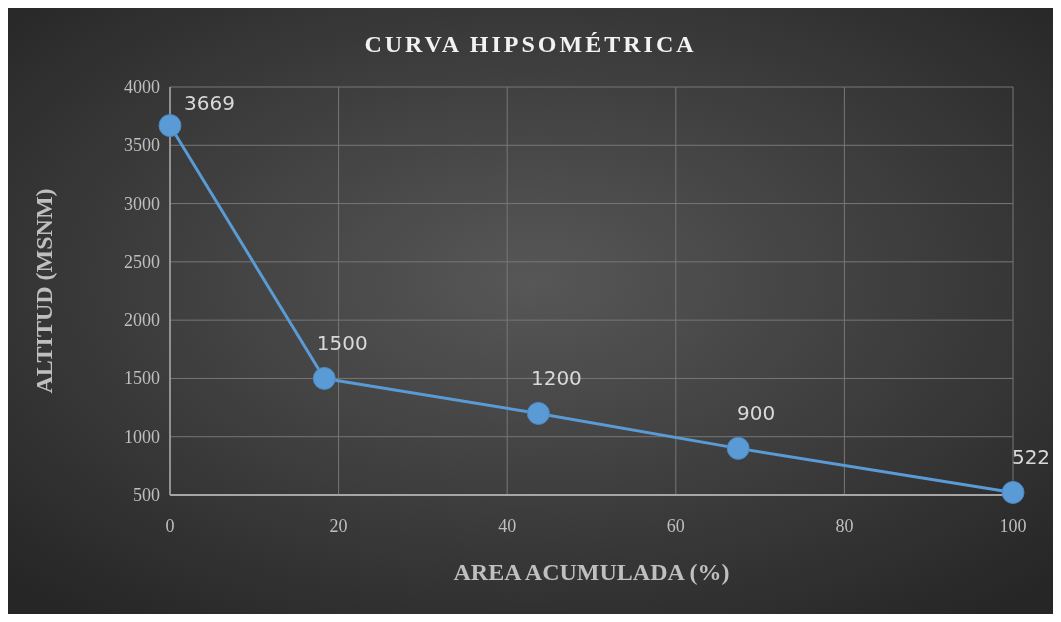  I want to click on y-tick-label: 2000, so click(142, 320).